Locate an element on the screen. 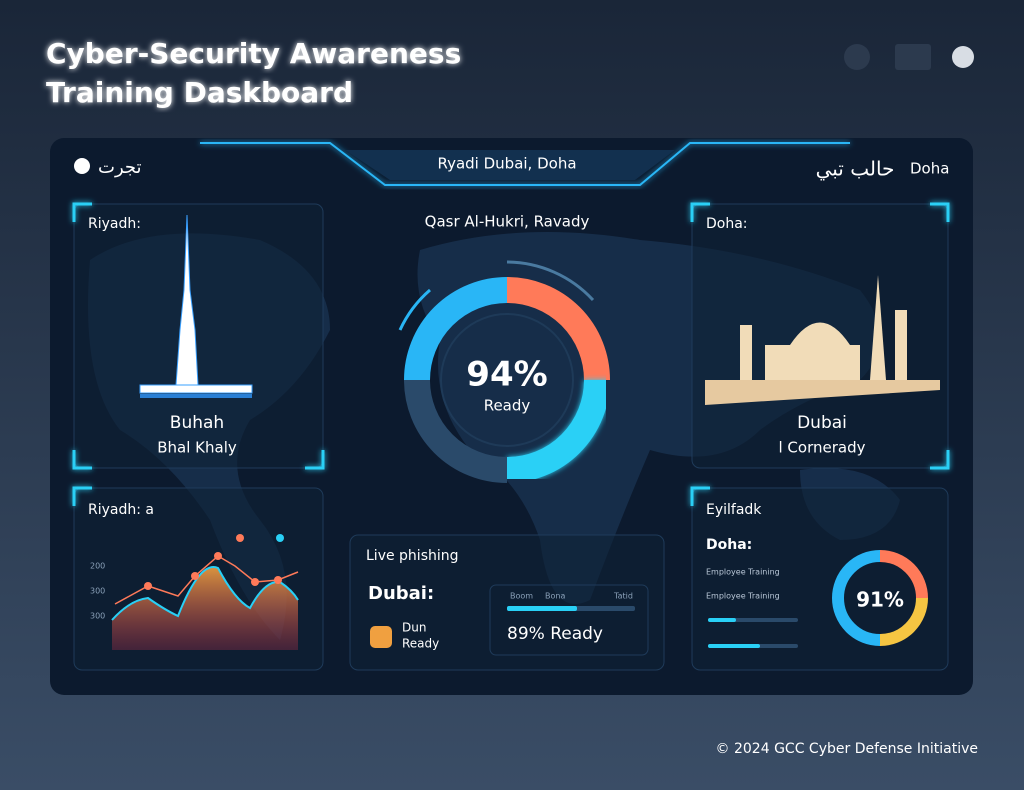  badge-line: Ready is located at coordinates (420, 644).